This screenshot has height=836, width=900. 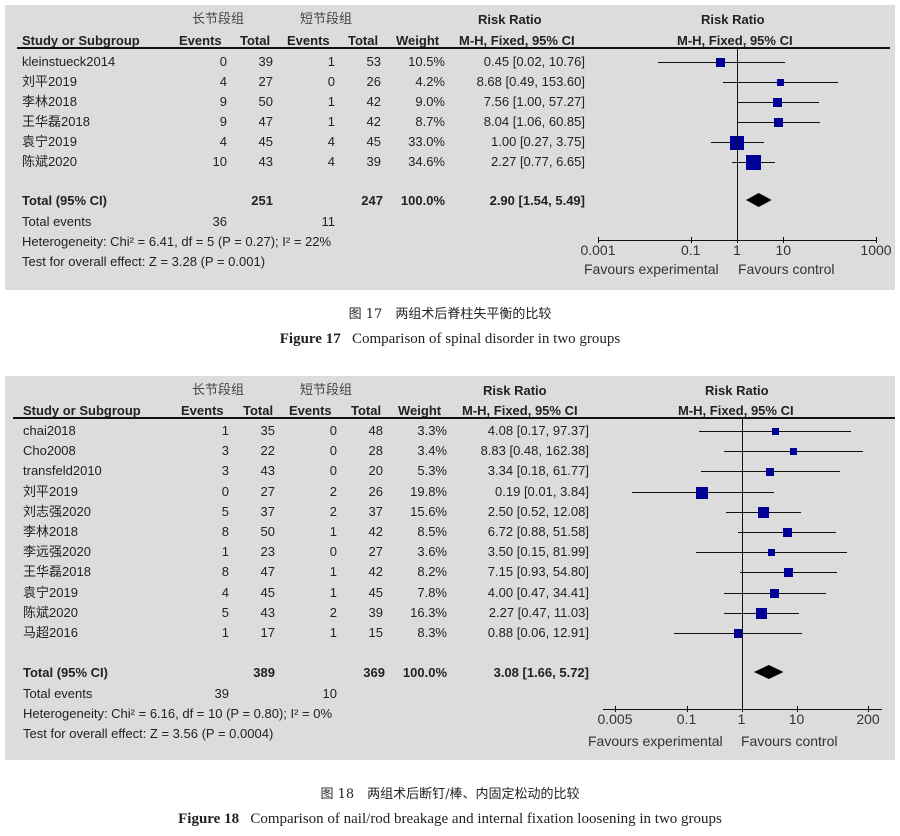 I want to click on study-ci: 2.27 [0.77, 6.65], so click(x=538, y=161).